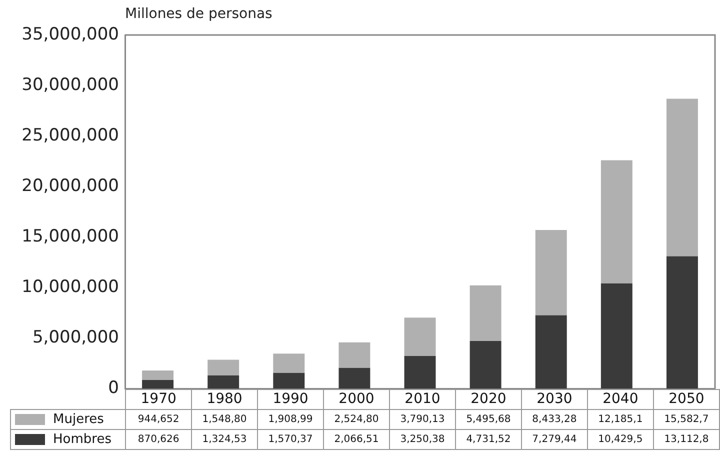  Describe the element at coordinates (70, 186) in the screenshot. I see `y-tick-label: 20,000,000` at that location.